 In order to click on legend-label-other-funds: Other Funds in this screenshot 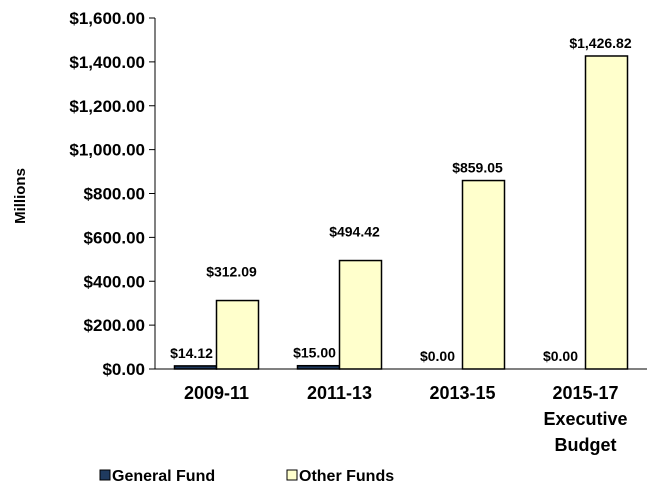, I will do `click(346, 476)`.